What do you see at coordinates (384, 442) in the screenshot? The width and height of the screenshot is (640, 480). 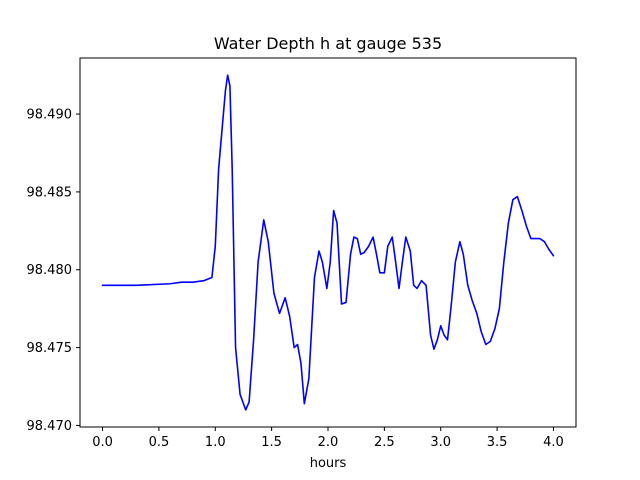 I see `x-tick-label: 2.5` at bounding box center [384, 442].